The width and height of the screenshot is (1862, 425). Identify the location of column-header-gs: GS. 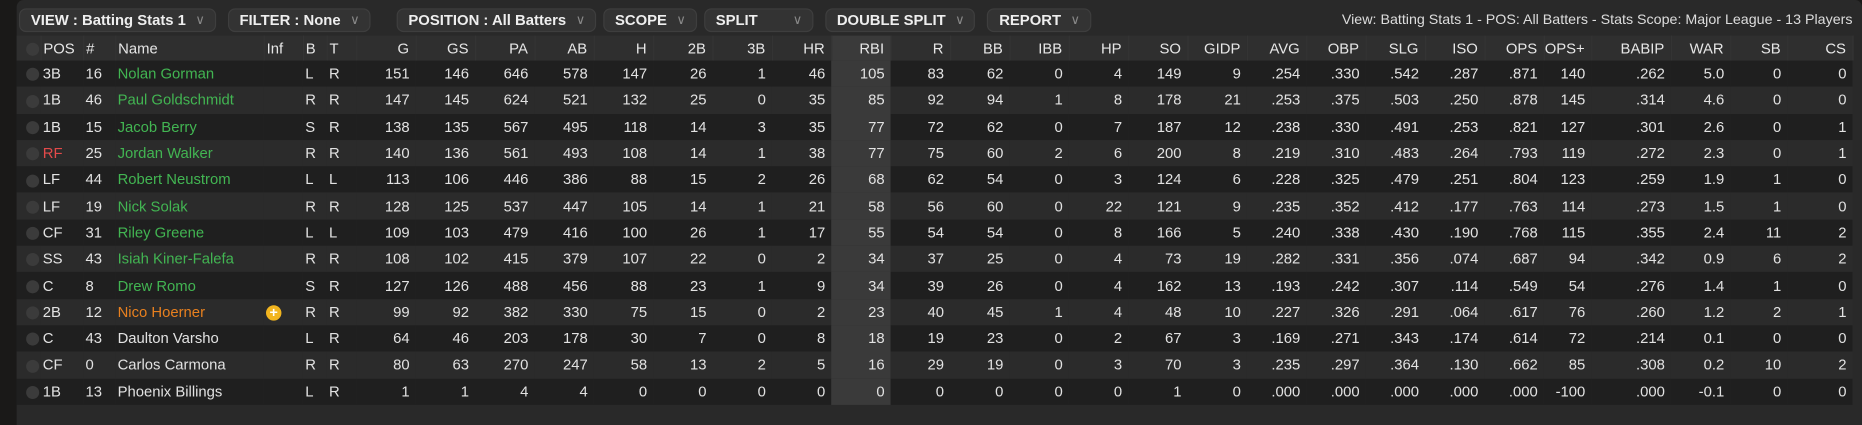
(445, 48).